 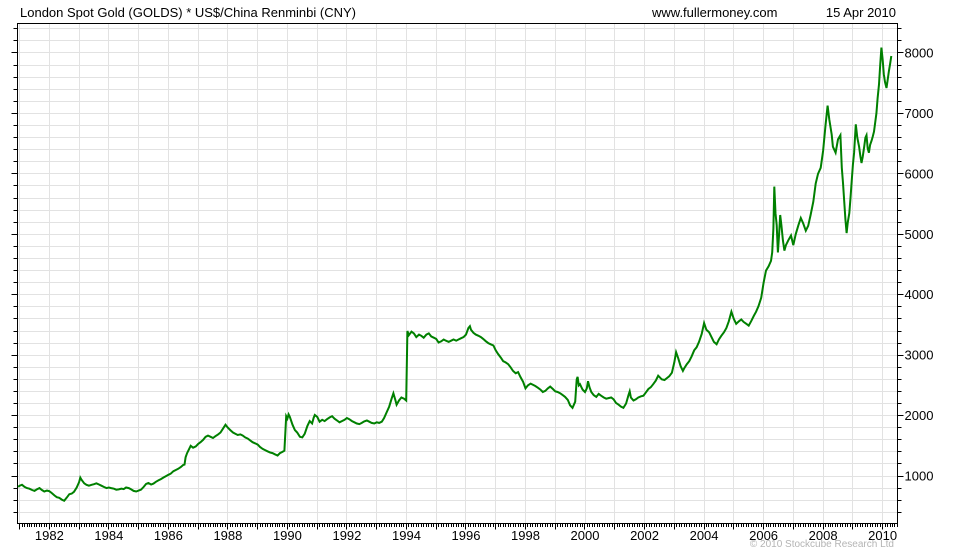 I want to click on x-axis-label: 2006, so click(x=763, y=535).